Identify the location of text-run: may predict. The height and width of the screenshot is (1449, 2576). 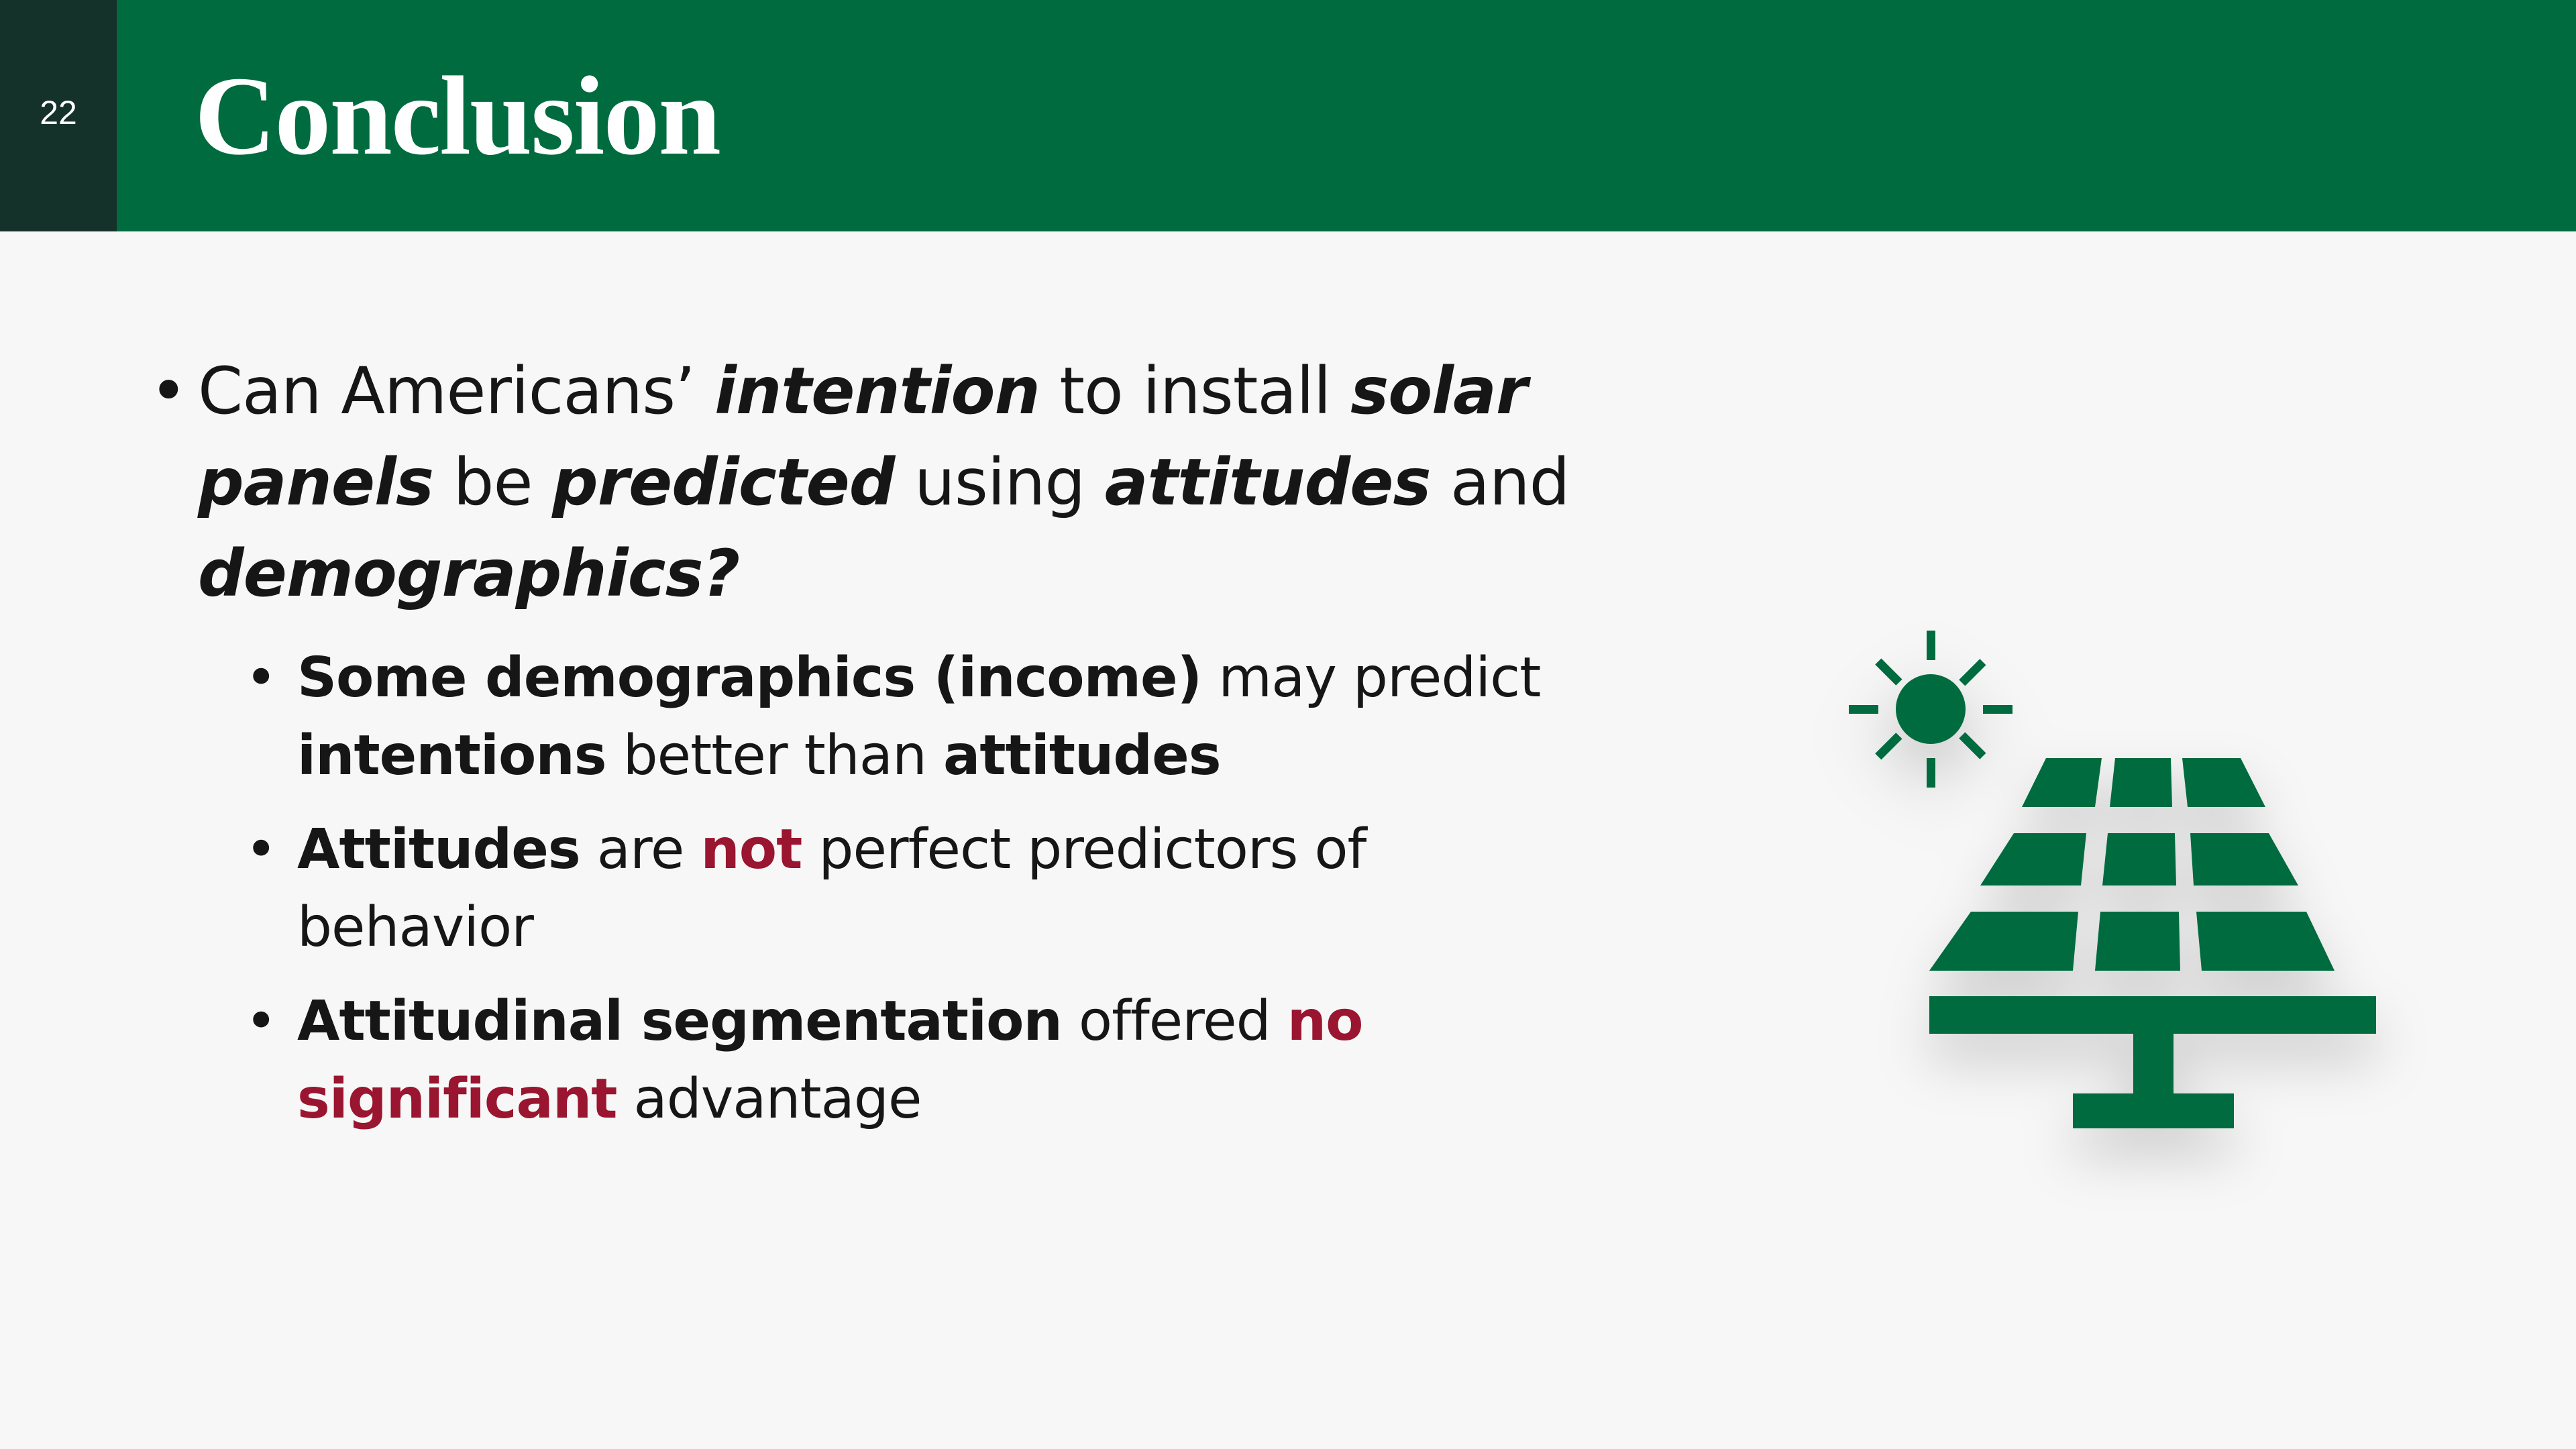
(1371, 678).